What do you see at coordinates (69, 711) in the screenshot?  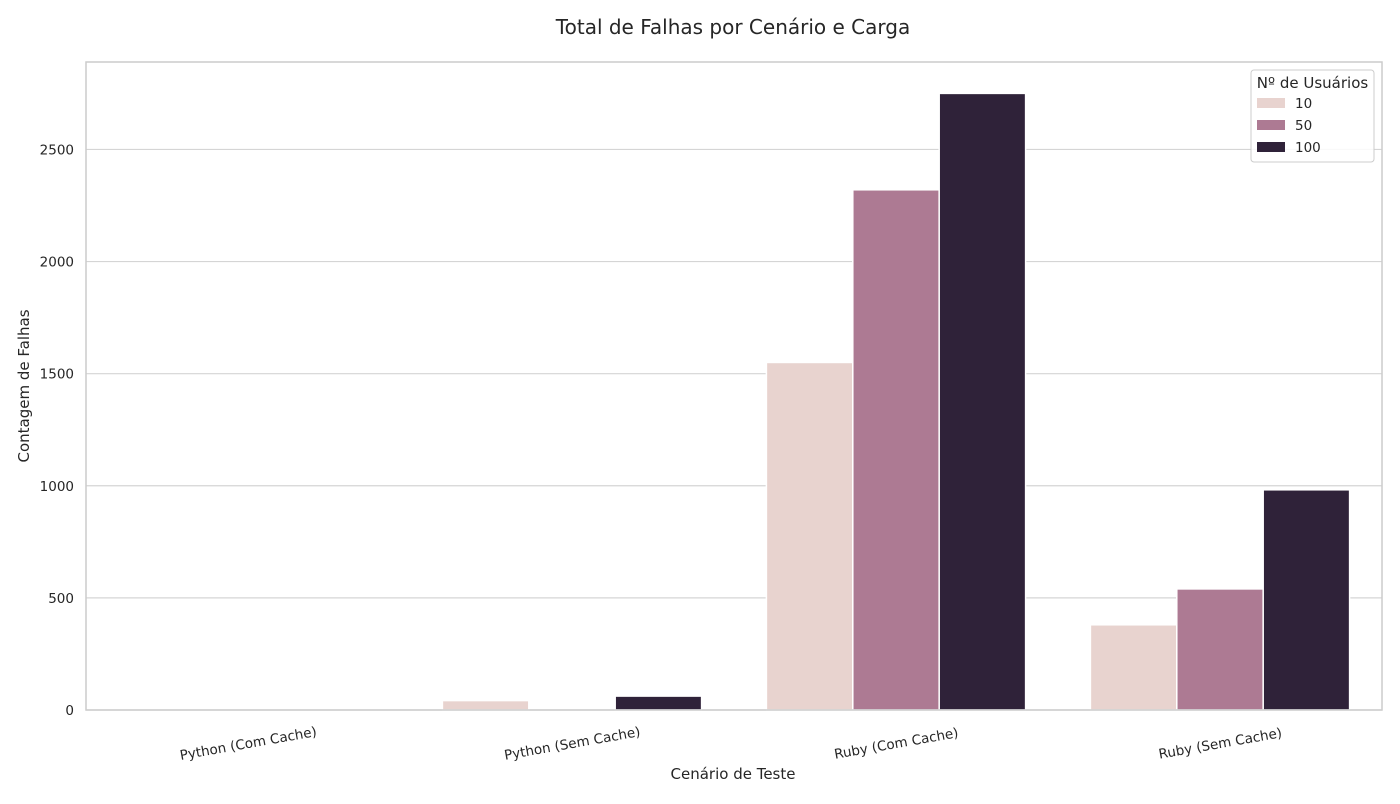 I see `y-tick-label: 0` at bounding box center [69, 711].